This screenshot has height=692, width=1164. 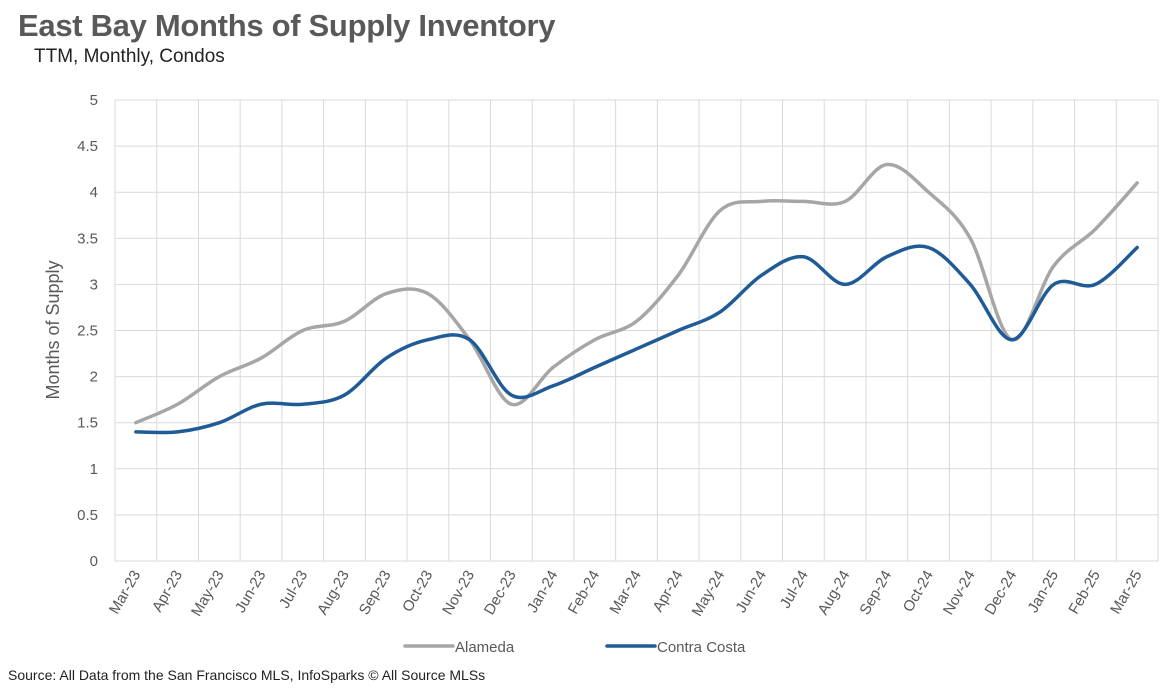 What do you see at coordinates (875, 593) in the screenshot?
I see `x-tick-label: Sep-24` at bounding box center [875, 593].